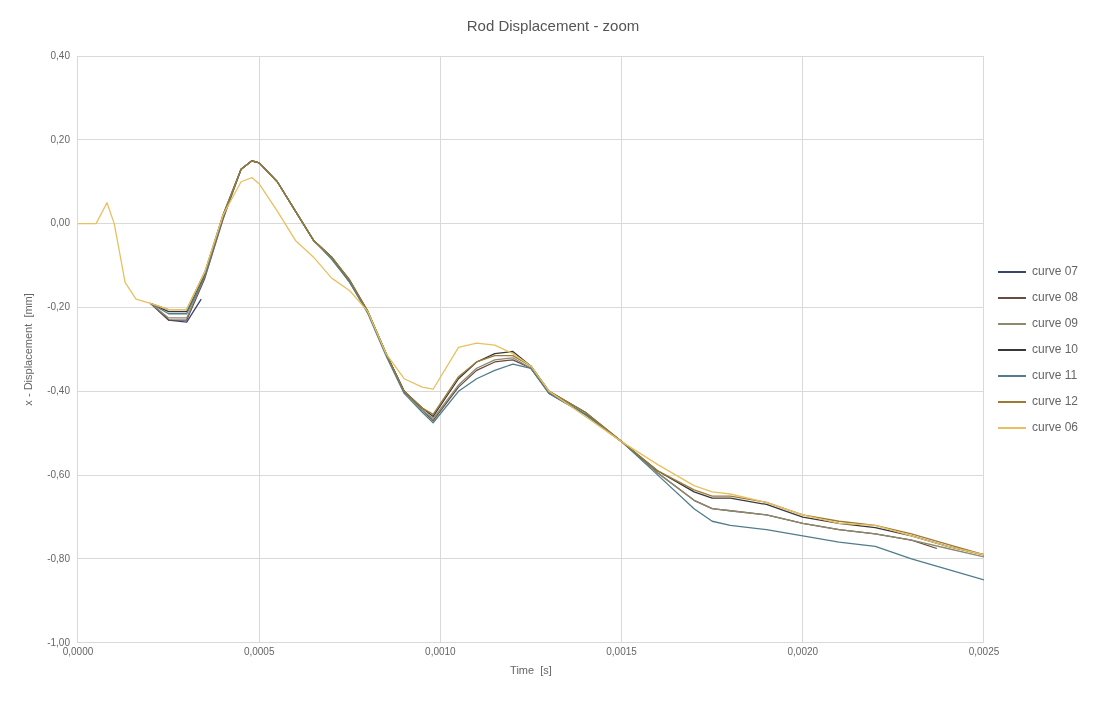 This screenshot has height=702, width=1118. What do you see at coordinates (59, 474) in the screenshot?
I see `y-tick-label: -0,60` at bounding box center [59, 474].